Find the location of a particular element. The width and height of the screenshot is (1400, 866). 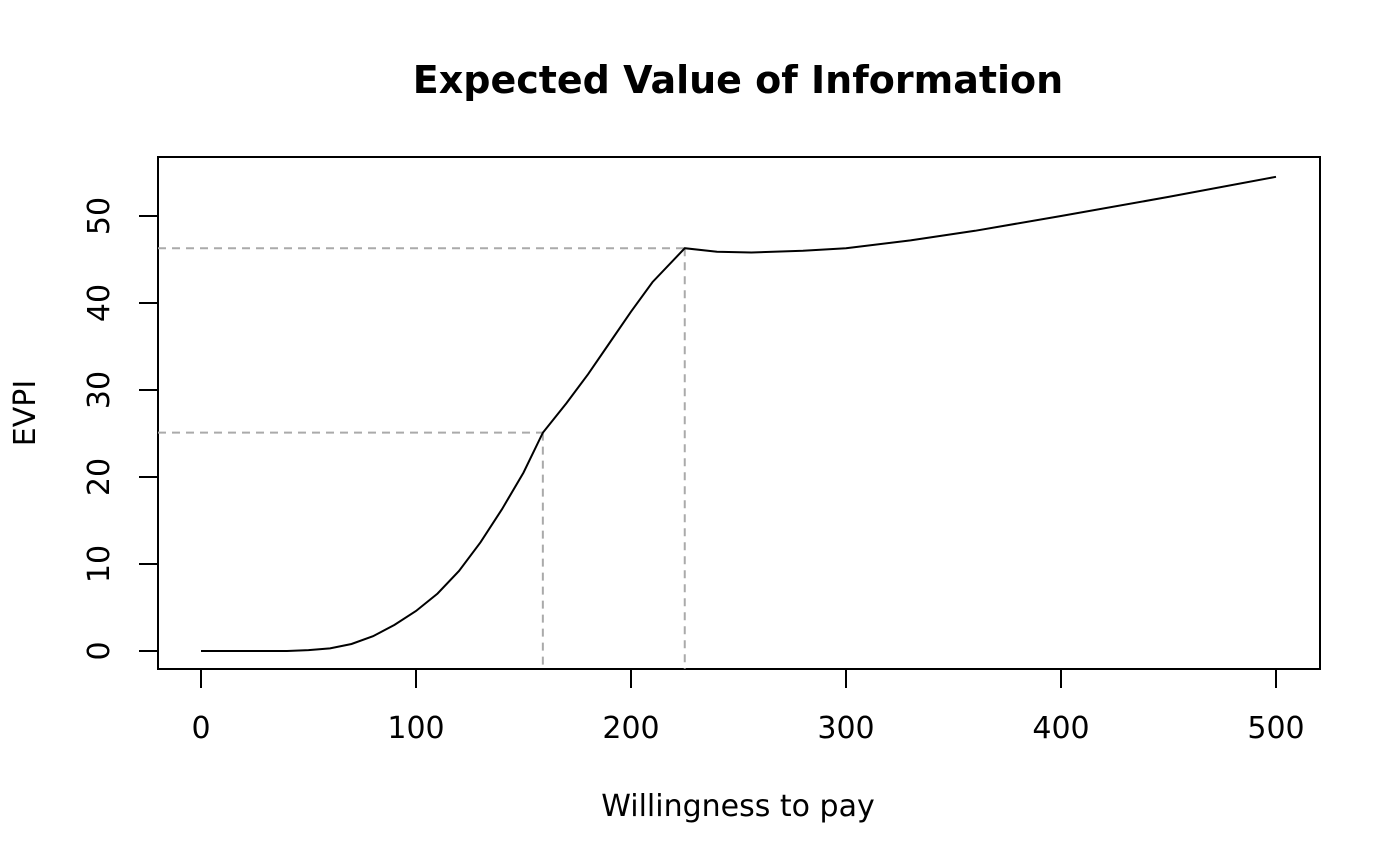

y-tick-label: 50 is located at coordinates (99, 216).